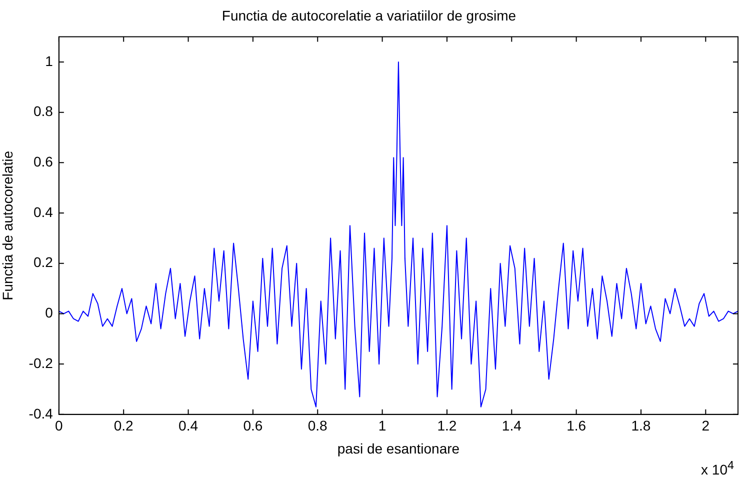 The width and height of the screenshot is (740, 484). I want to click on y-tick-label: 0.4, so click(43, 212).